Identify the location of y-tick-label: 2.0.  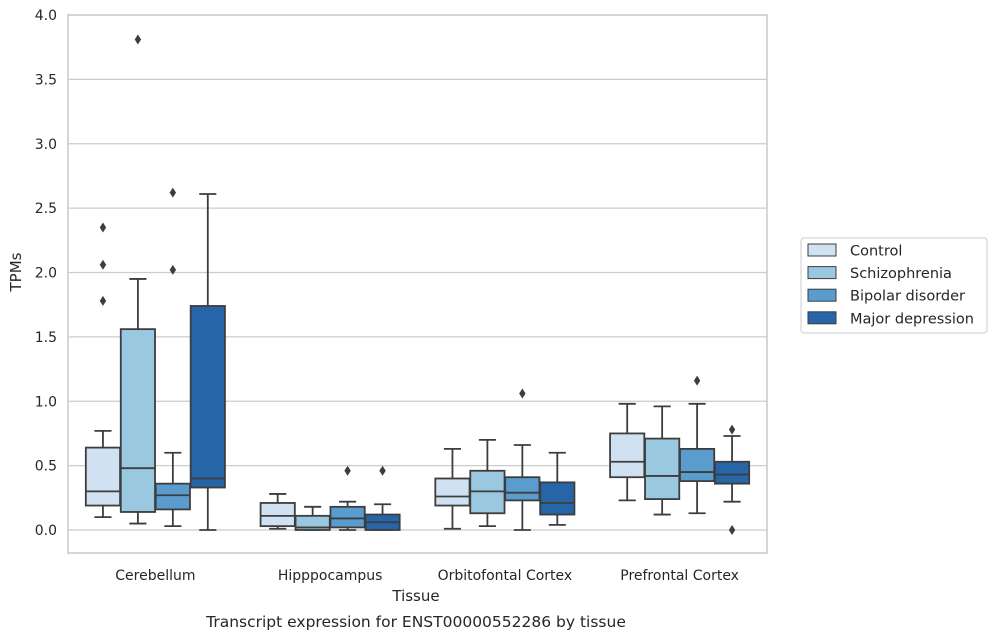
(46, 274).